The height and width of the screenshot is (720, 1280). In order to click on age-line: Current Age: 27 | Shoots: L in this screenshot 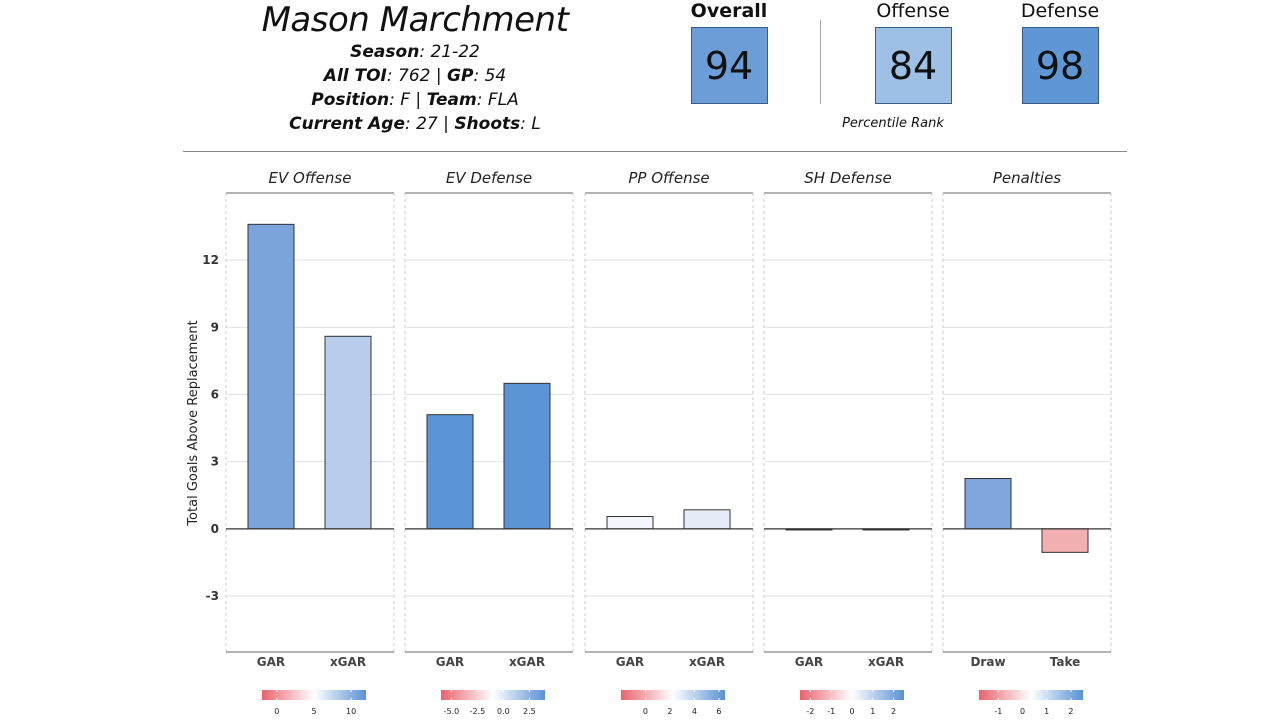, I will do `click(415, 124)`.